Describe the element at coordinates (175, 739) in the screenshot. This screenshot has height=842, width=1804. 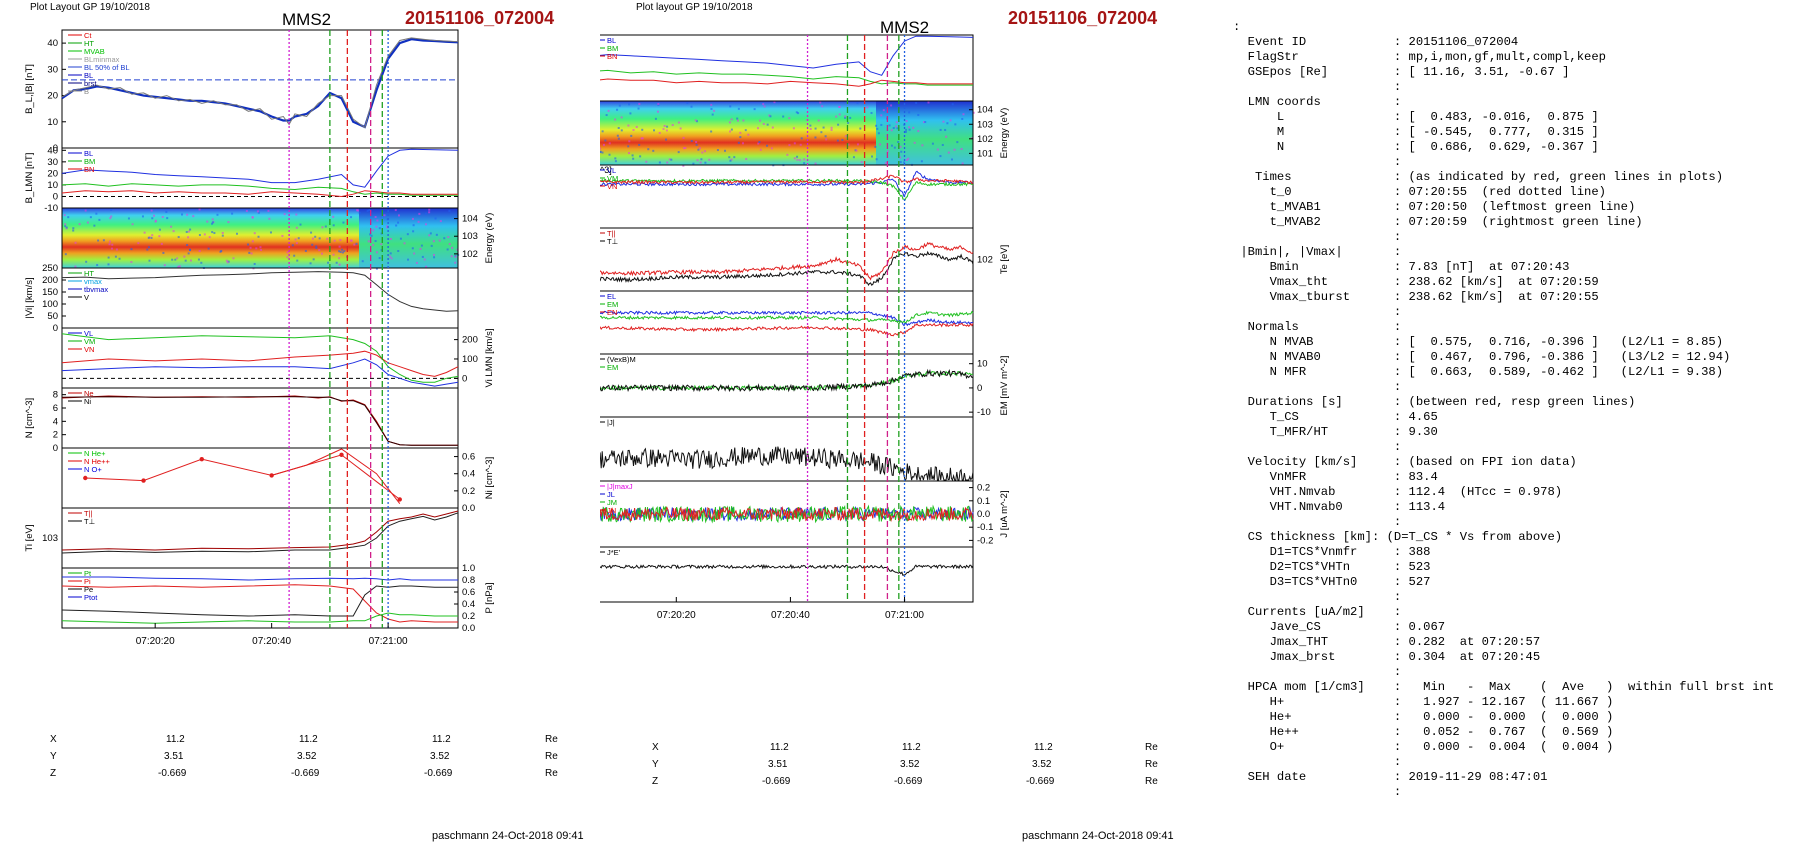
I see `ephem-x-1: 11.2` at that location.